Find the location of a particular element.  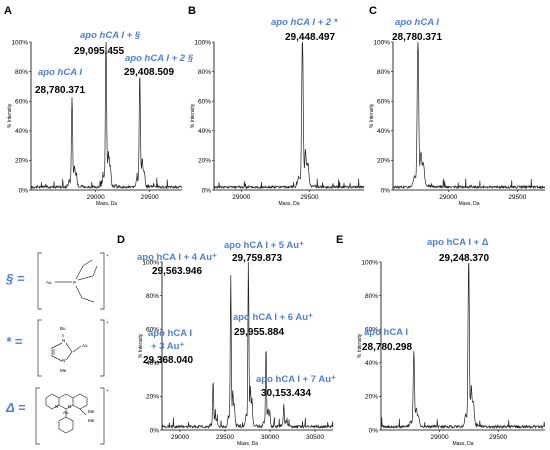

legend-symbol-delta: Δ = is located at coordinates (15, 407).